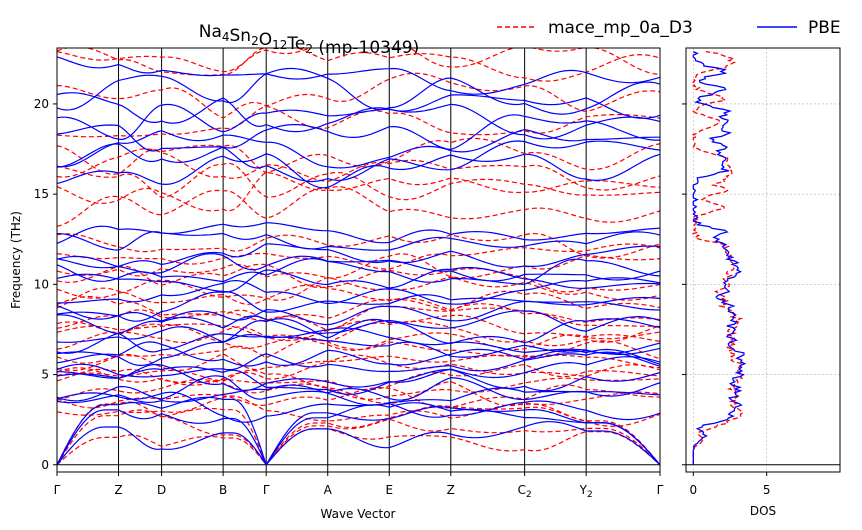 The width and height of the screenshot is (862, 530). What do you see at coordinates (41, 194) in the screenshot?
I see `y-tick-label: 15` at bounding box center [41, 194].